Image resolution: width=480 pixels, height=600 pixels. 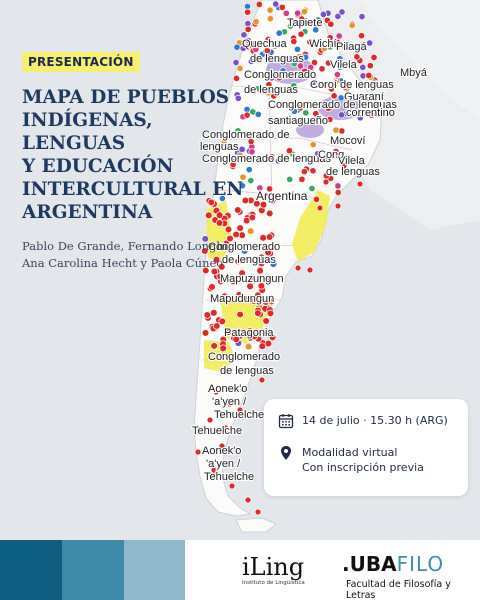 What do you see at coordinates (364, 97) in the screenshot?
I see `map-label: Guaraní` at bounding box center [364, 97].